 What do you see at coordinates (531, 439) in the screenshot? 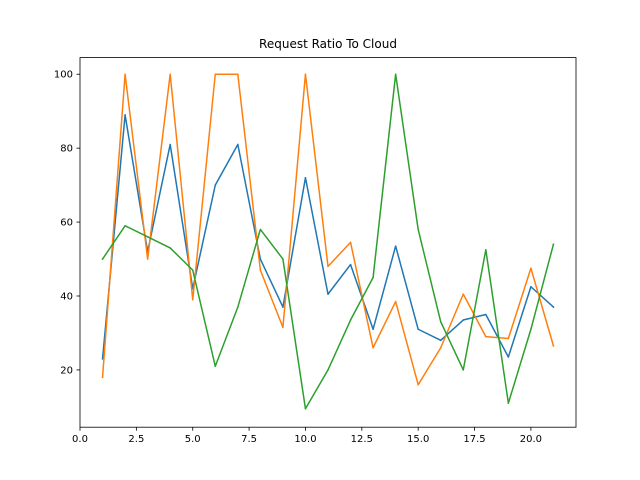
I see `x-tick-label: 20.0` at bounding box center [531, 439].